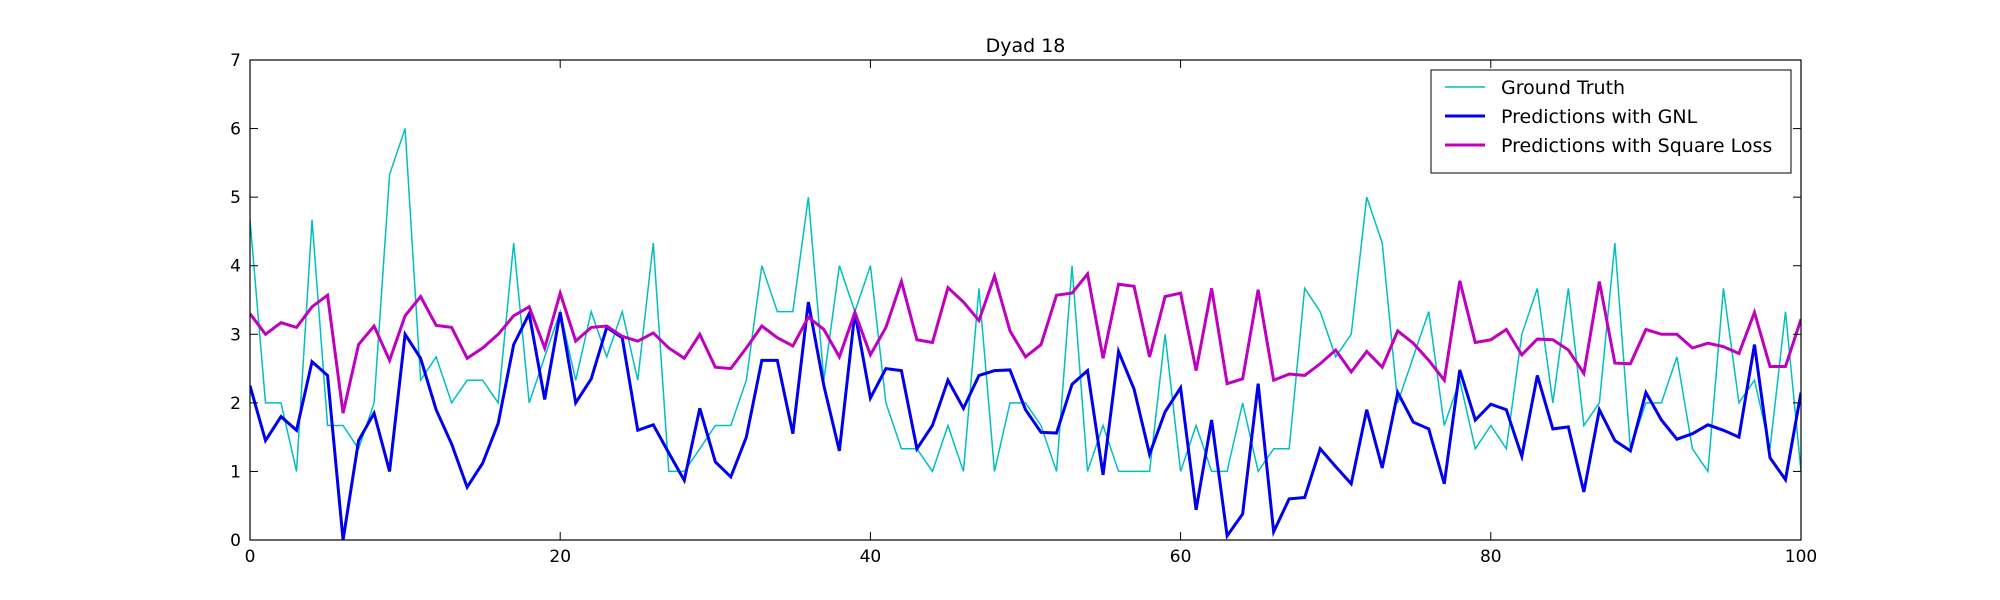 This screenshot has height=600, width=2000. What do you see at coordinates (1599, 117) in the screenshot?
I see `legend-label: Predictions with GNL` at bounding box center [1599, 117].